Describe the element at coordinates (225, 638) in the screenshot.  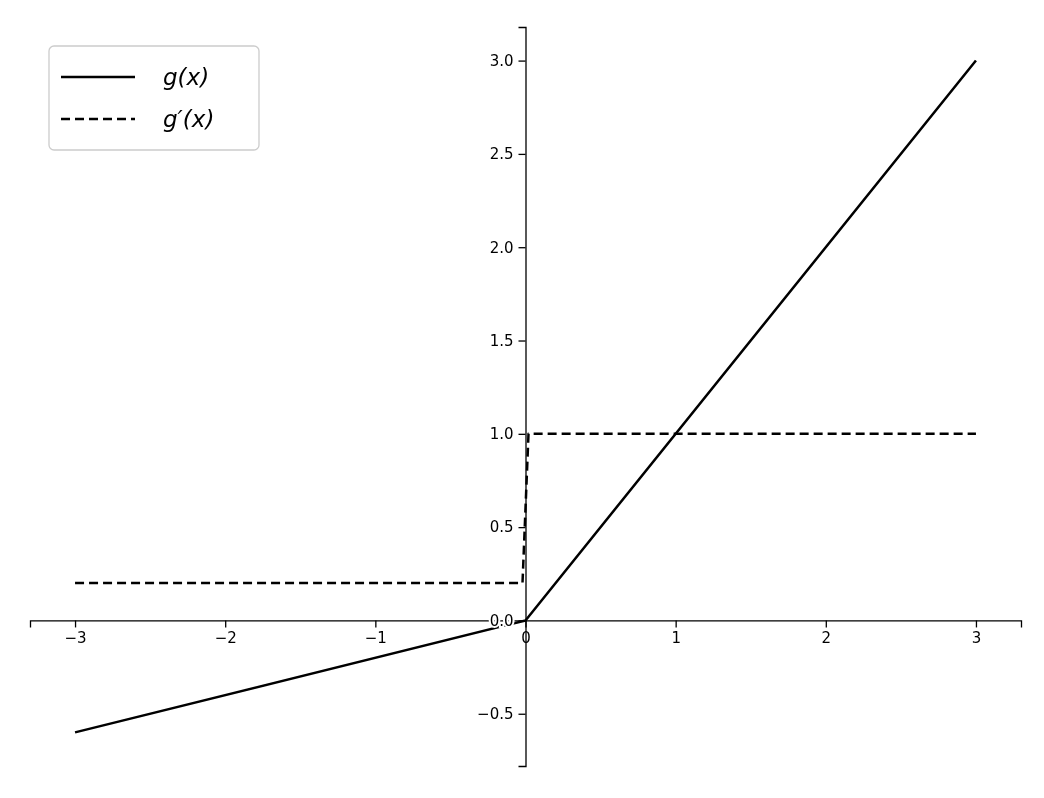
I see `x-tick-label: −2` at that location.